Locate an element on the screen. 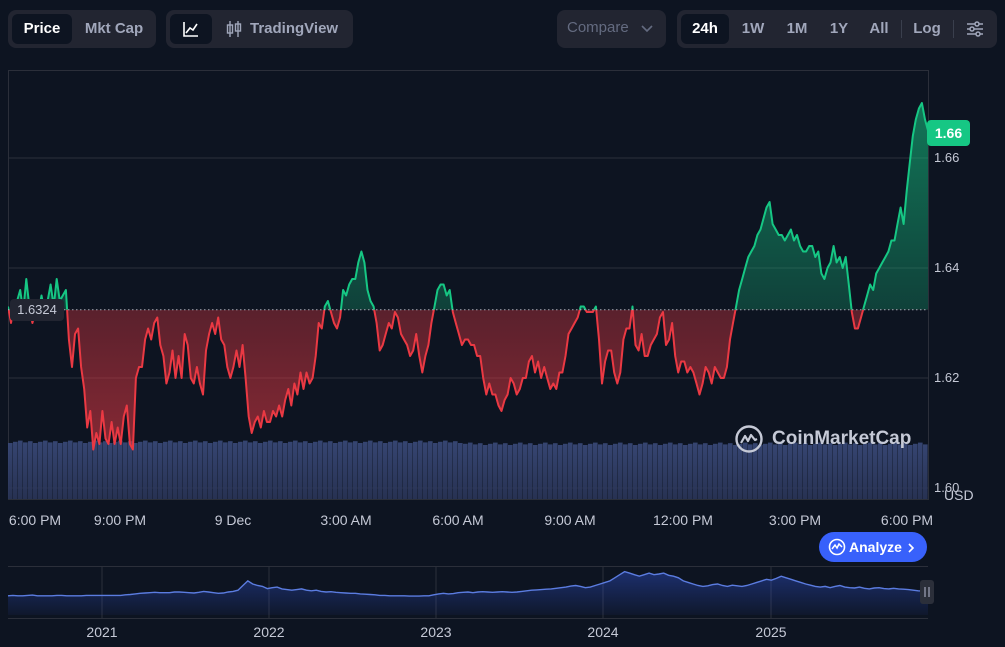 Image resolution: width=1005 pixels, height=647 pixels. navigator-year-label: 2023 is located at coordinates (436, 632).